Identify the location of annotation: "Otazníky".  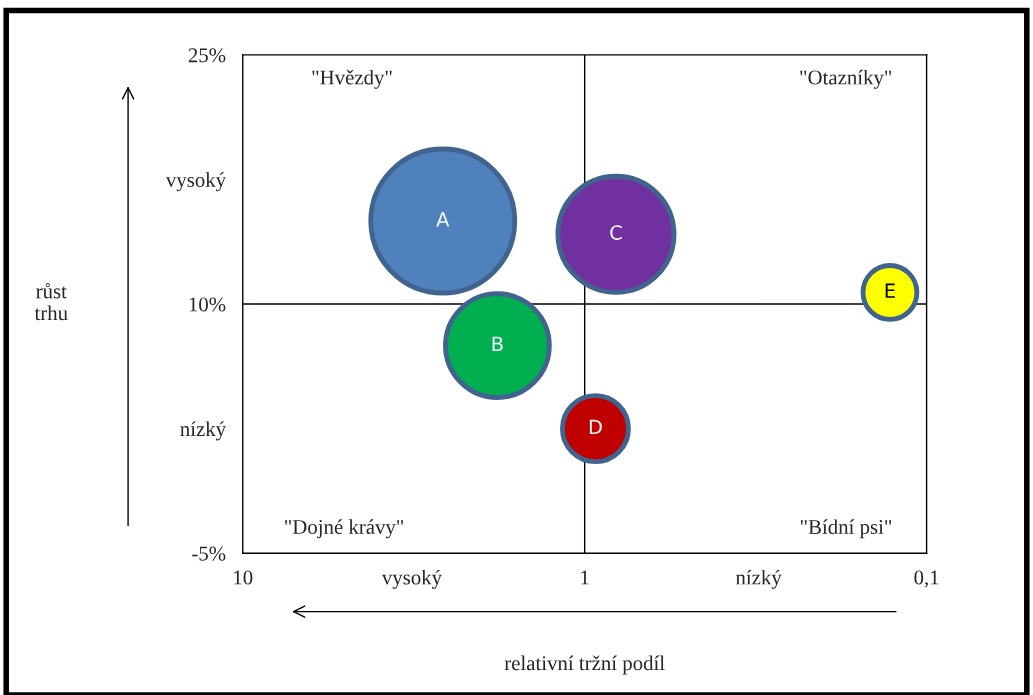
(846, 79).